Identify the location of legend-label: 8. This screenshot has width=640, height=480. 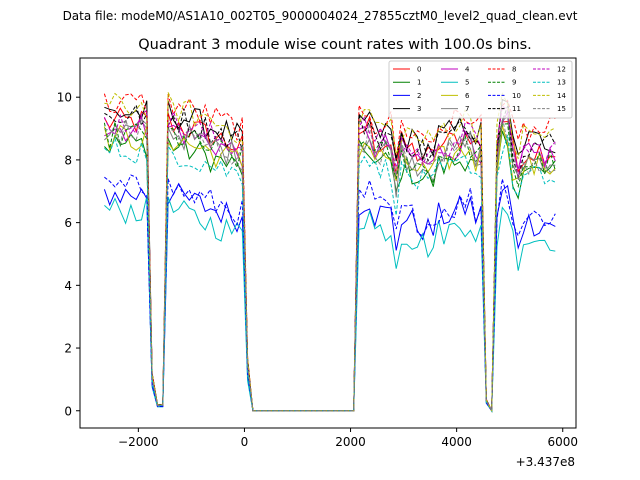
(514, 70).